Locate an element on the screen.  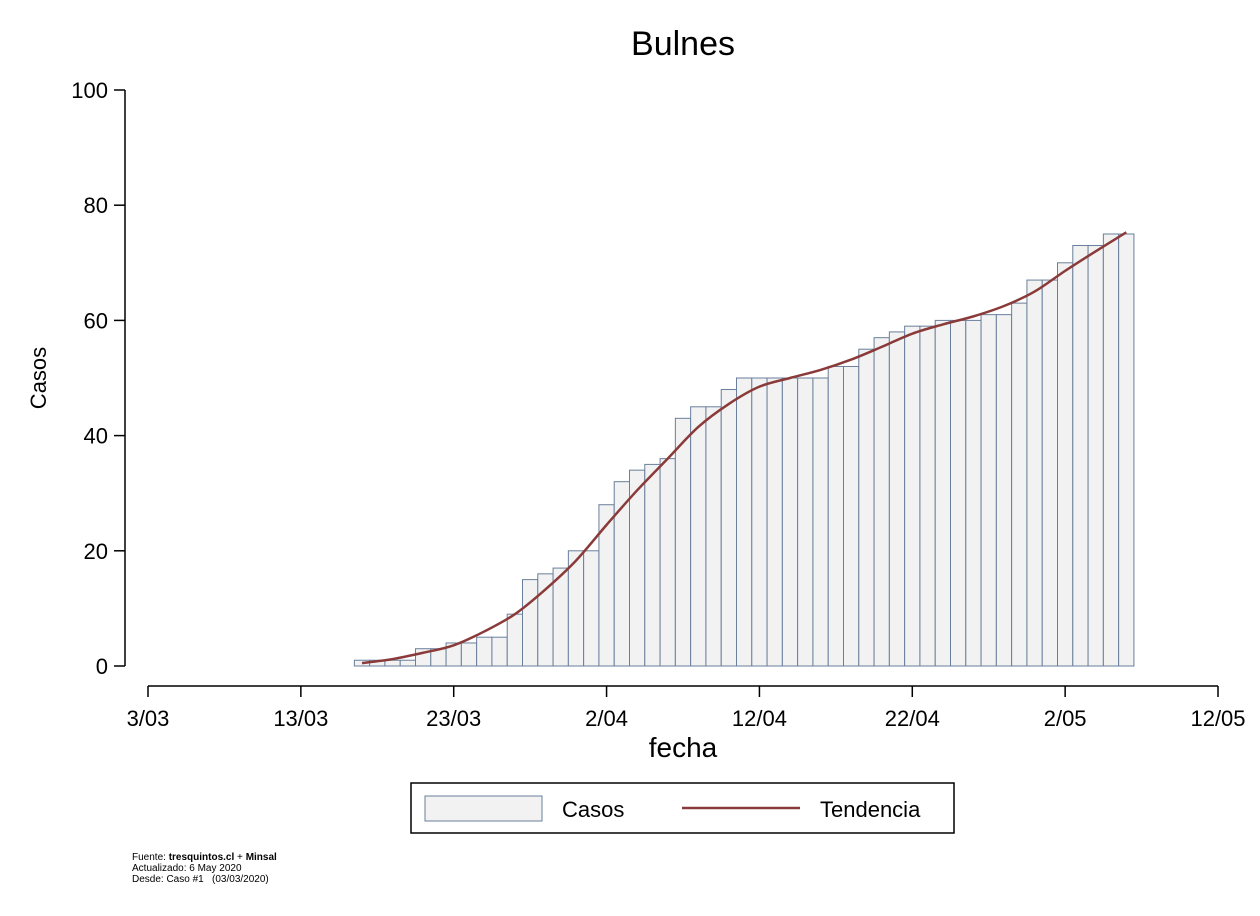
legend: Casos Tendencia is located at coordinates (682, 808).